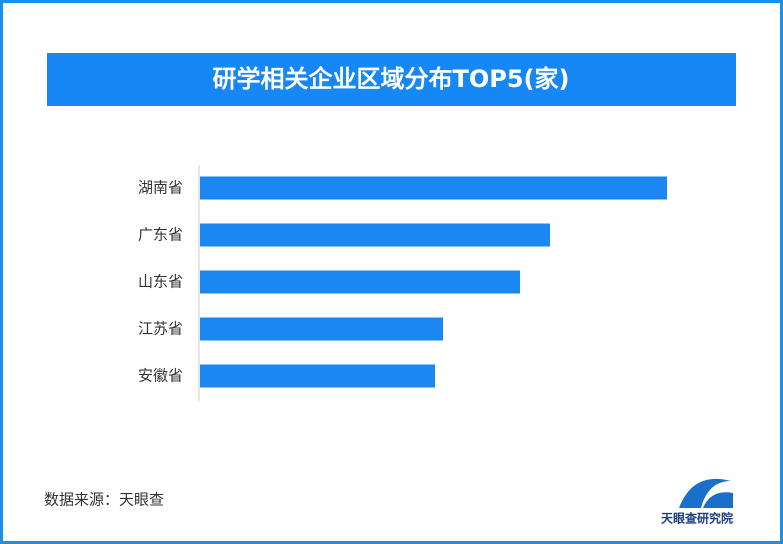 The image size is (783, 544). What do you see at coordinates (160, 376) in the screenshot?
I see `y-tick-label: 安徽省` at bounding box center [160, 376].